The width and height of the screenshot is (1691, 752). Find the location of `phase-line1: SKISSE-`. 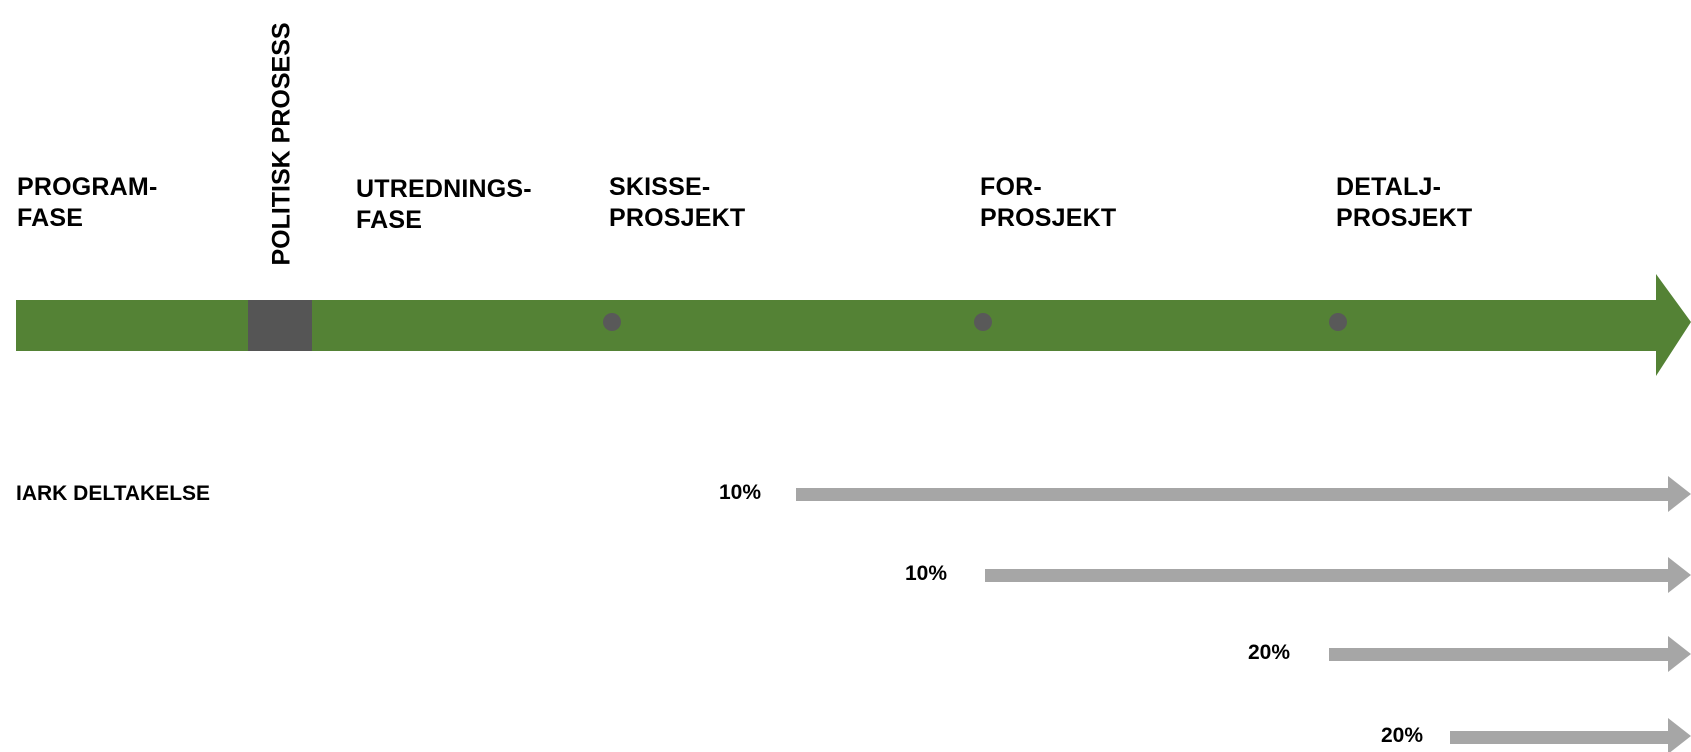

phase-line1: SKISSE- is located at coordinates (660, 187).